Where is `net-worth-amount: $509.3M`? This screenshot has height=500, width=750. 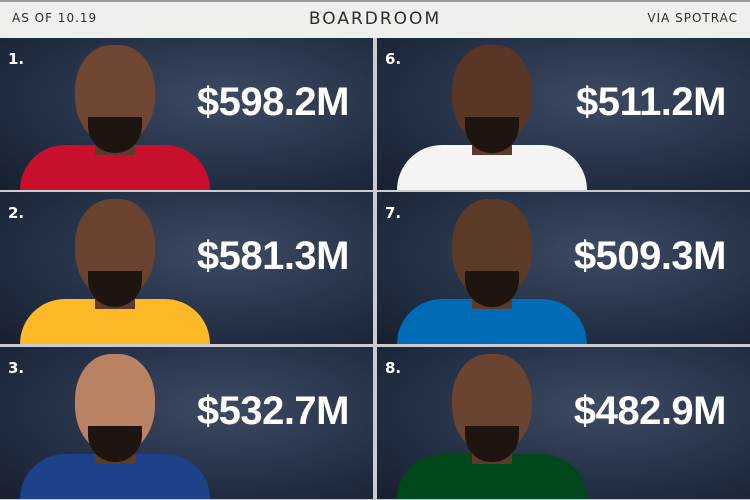
net-worth-amount: $509.3M is located at coordinates (650, 256).